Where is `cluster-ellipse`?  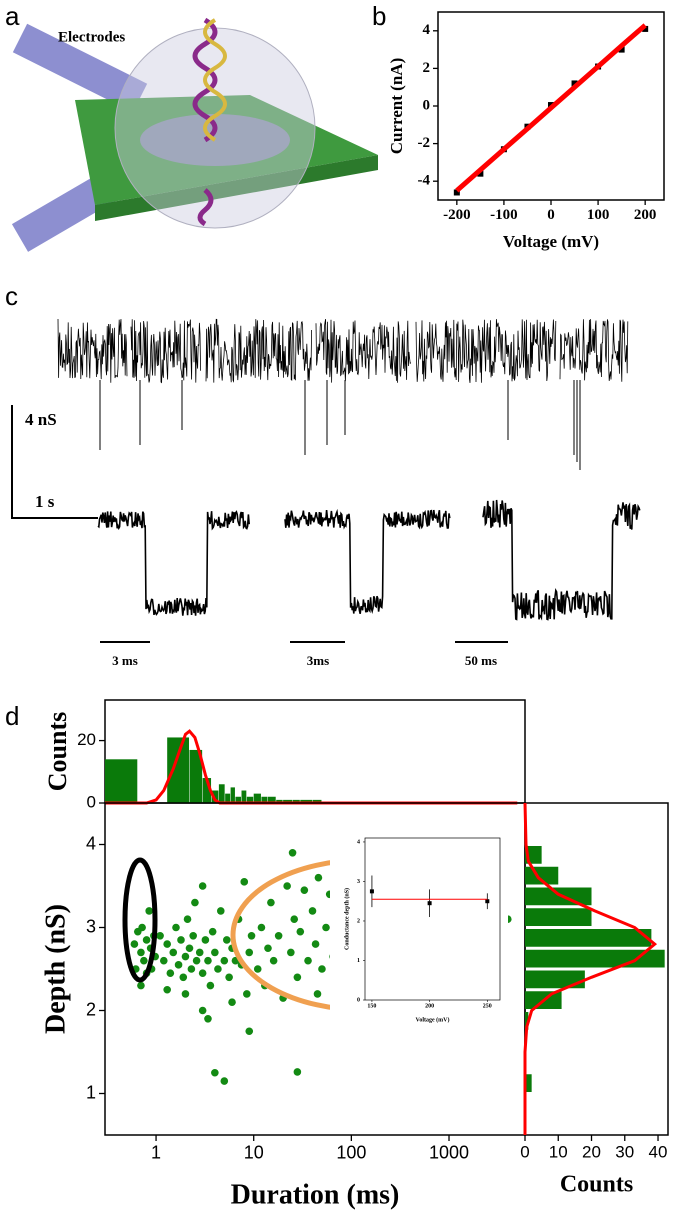 cluster-ellipse is located at coordinates (140, 920).